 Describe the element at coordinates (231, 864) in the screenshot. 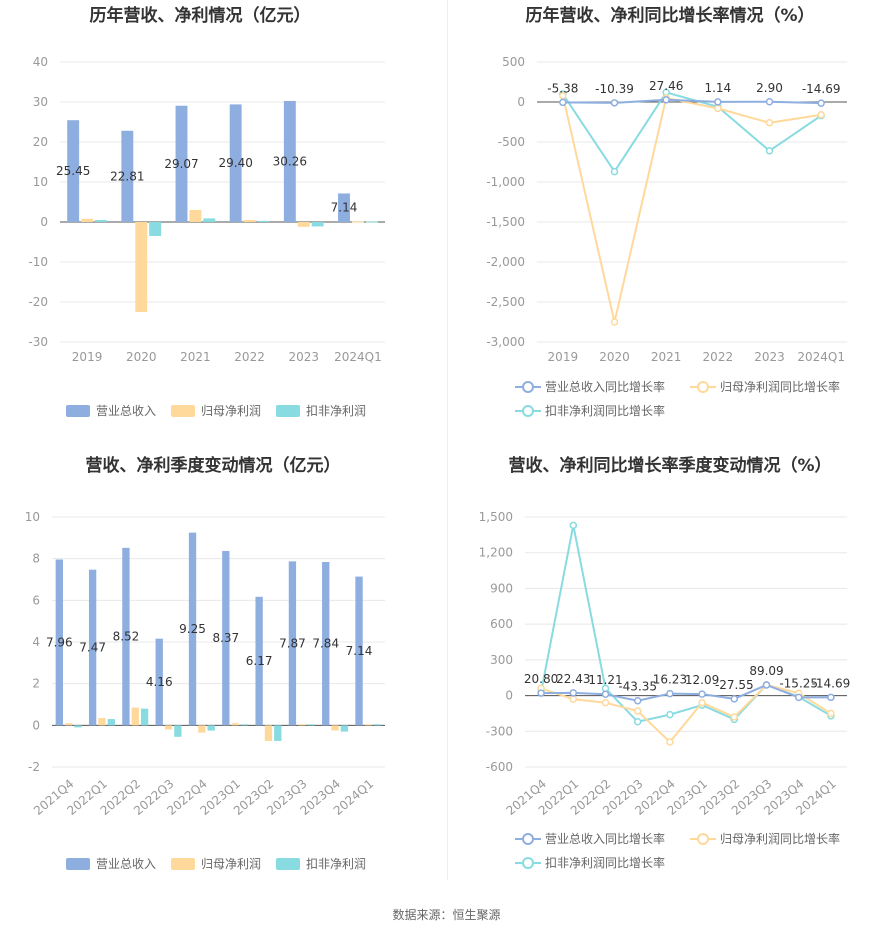

I see `legend-label: 归母净利润` at that location.